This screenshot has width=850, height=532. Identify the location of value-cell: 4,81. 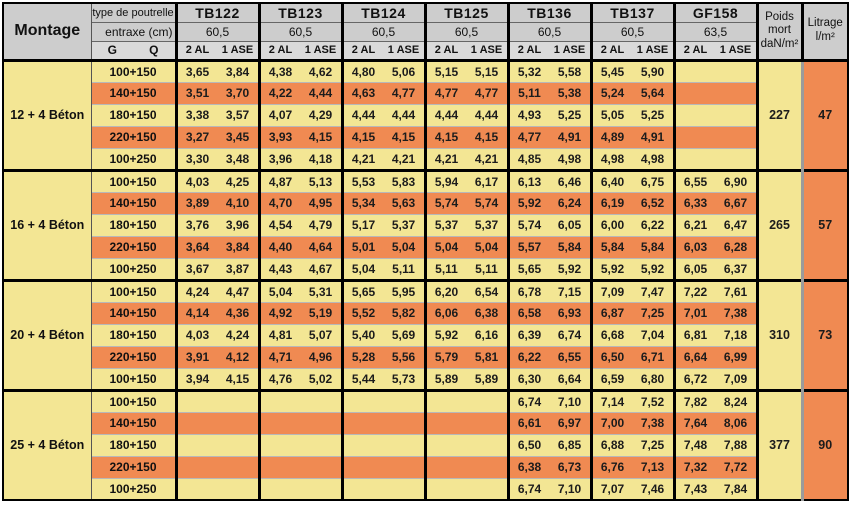
(279, 334).